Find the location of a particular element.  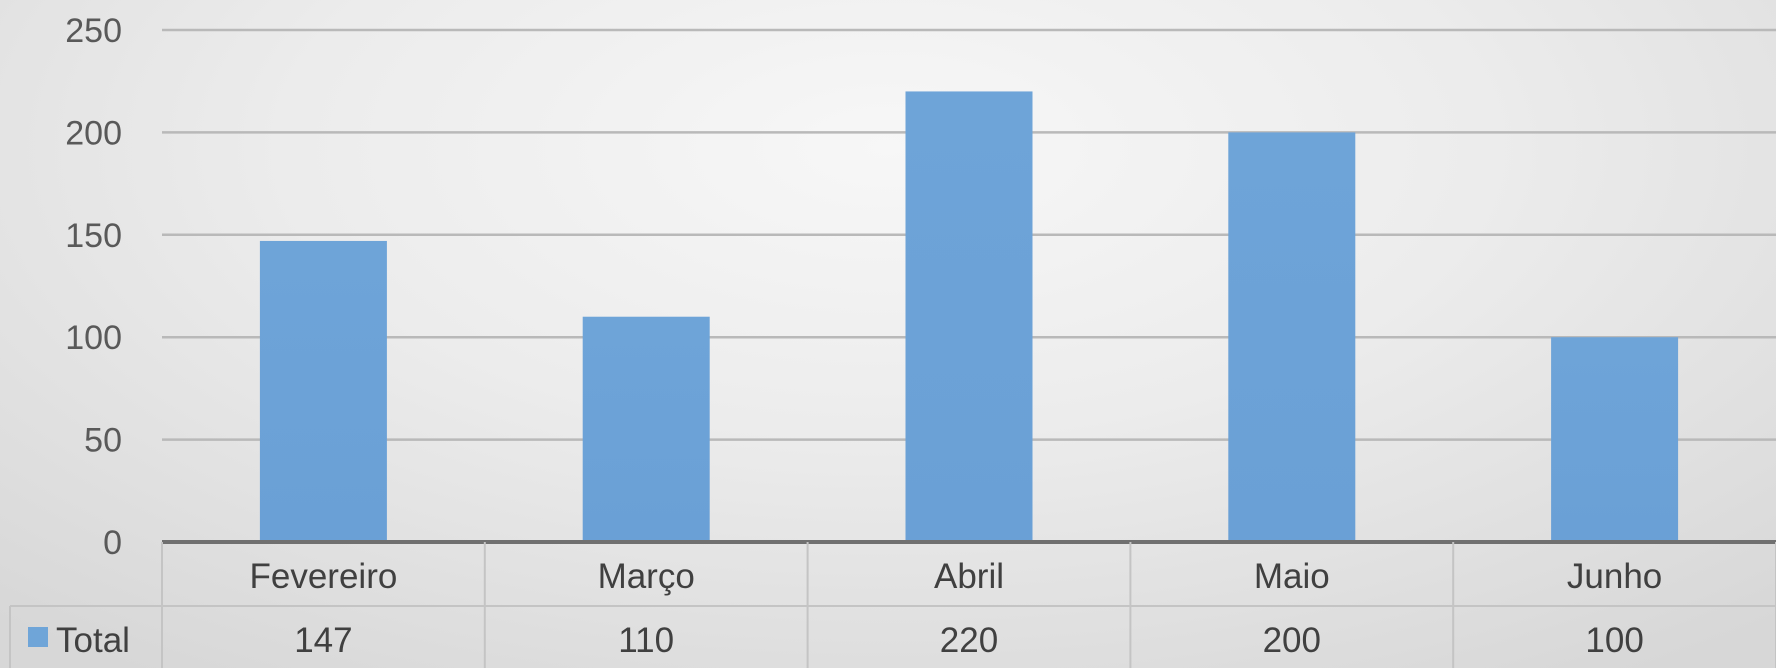

x-tick-label: Fevereiro is located at coordinates (323, 576).